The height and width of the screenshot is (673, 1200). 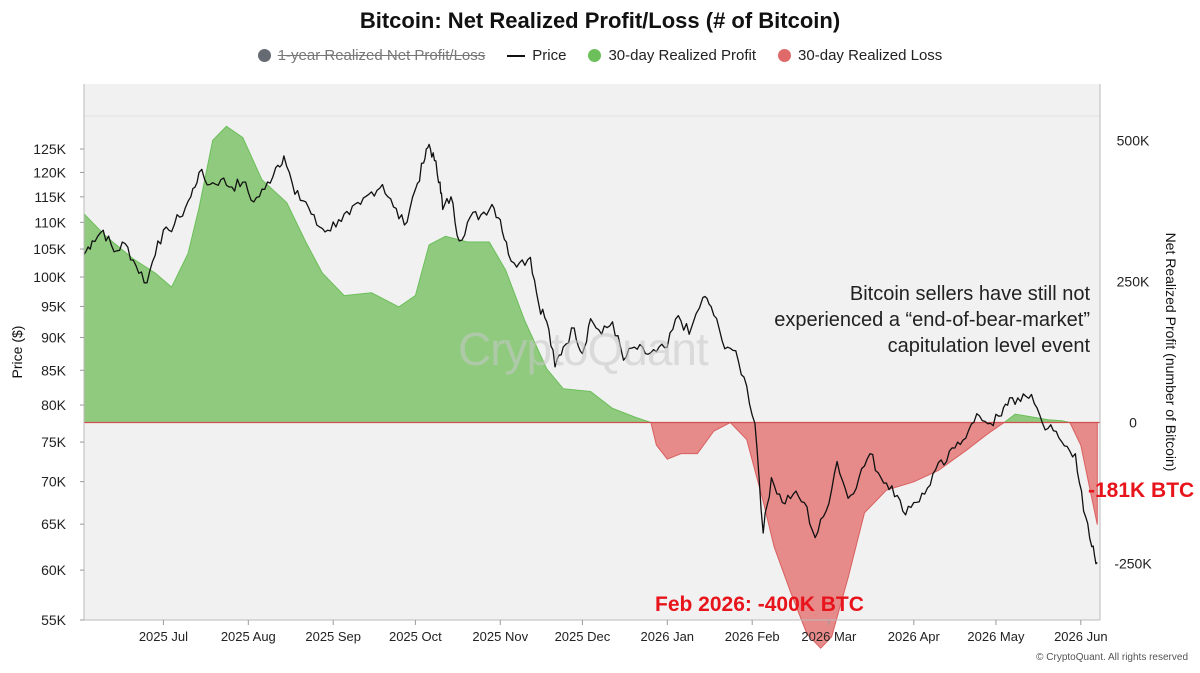 I want to click on legend-item-1-year-realized-net-profit-loss: 1-year Realized Net Profit/Loss, so click(x=371, y=55).